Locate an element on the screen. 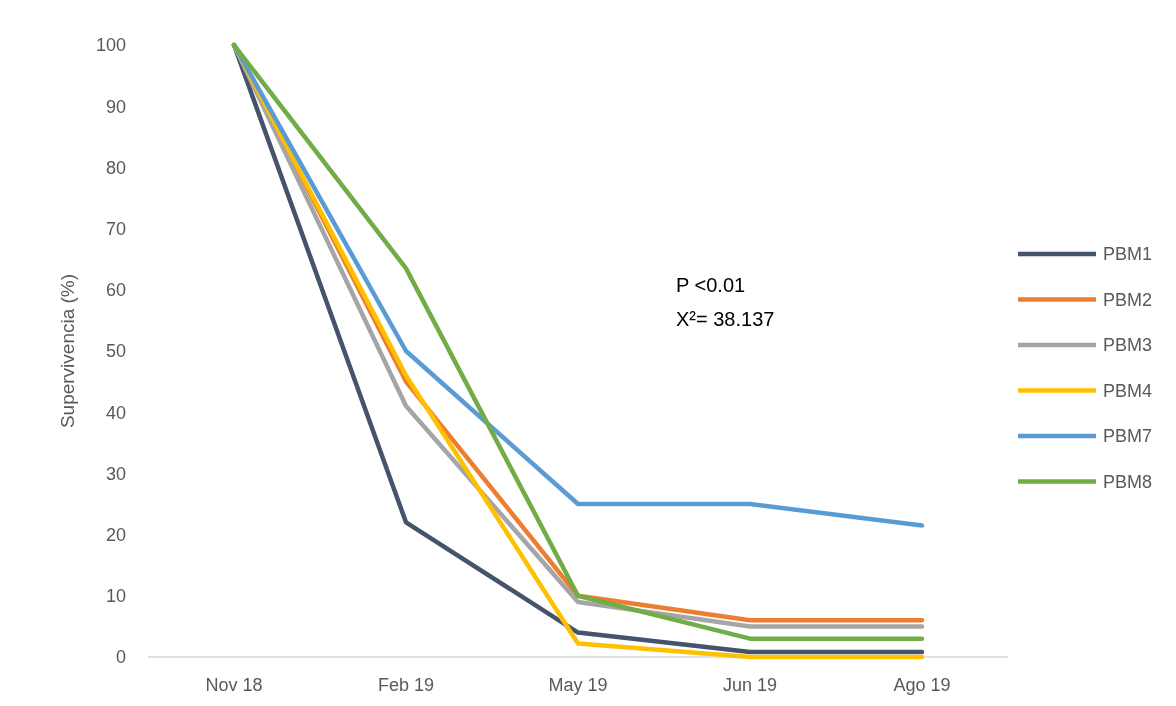  y-tick-label: 20 is located at coordinates (115, 534).